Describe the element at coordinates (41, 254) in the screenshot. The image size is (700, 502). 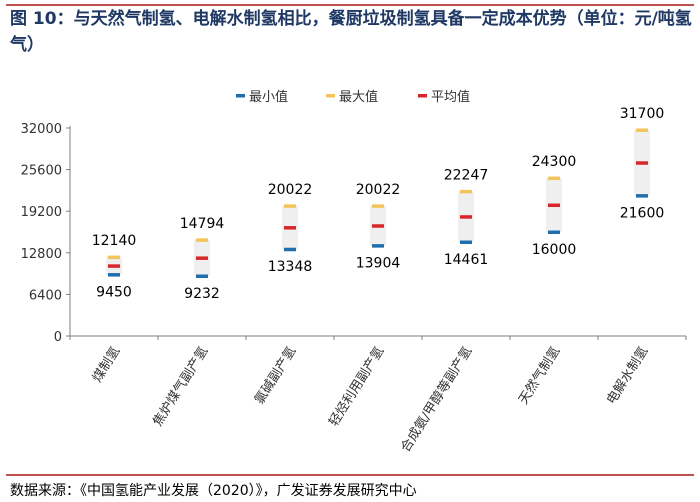
I see `y-tick-label: 12800` at that location.